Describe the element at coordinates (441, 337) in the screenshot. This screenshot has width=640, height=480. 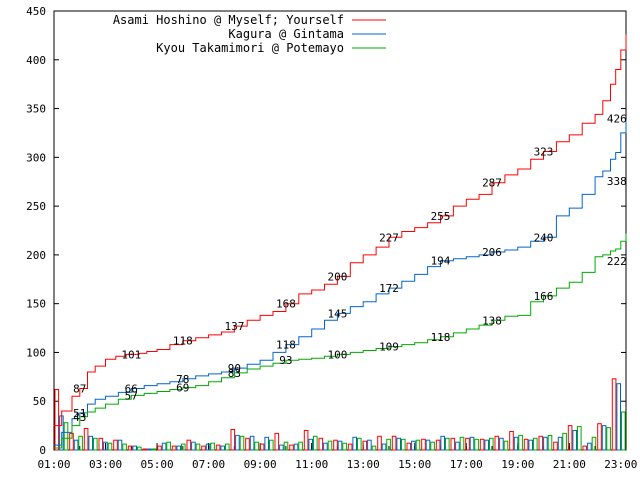
I see `data-label: 118` at that location.